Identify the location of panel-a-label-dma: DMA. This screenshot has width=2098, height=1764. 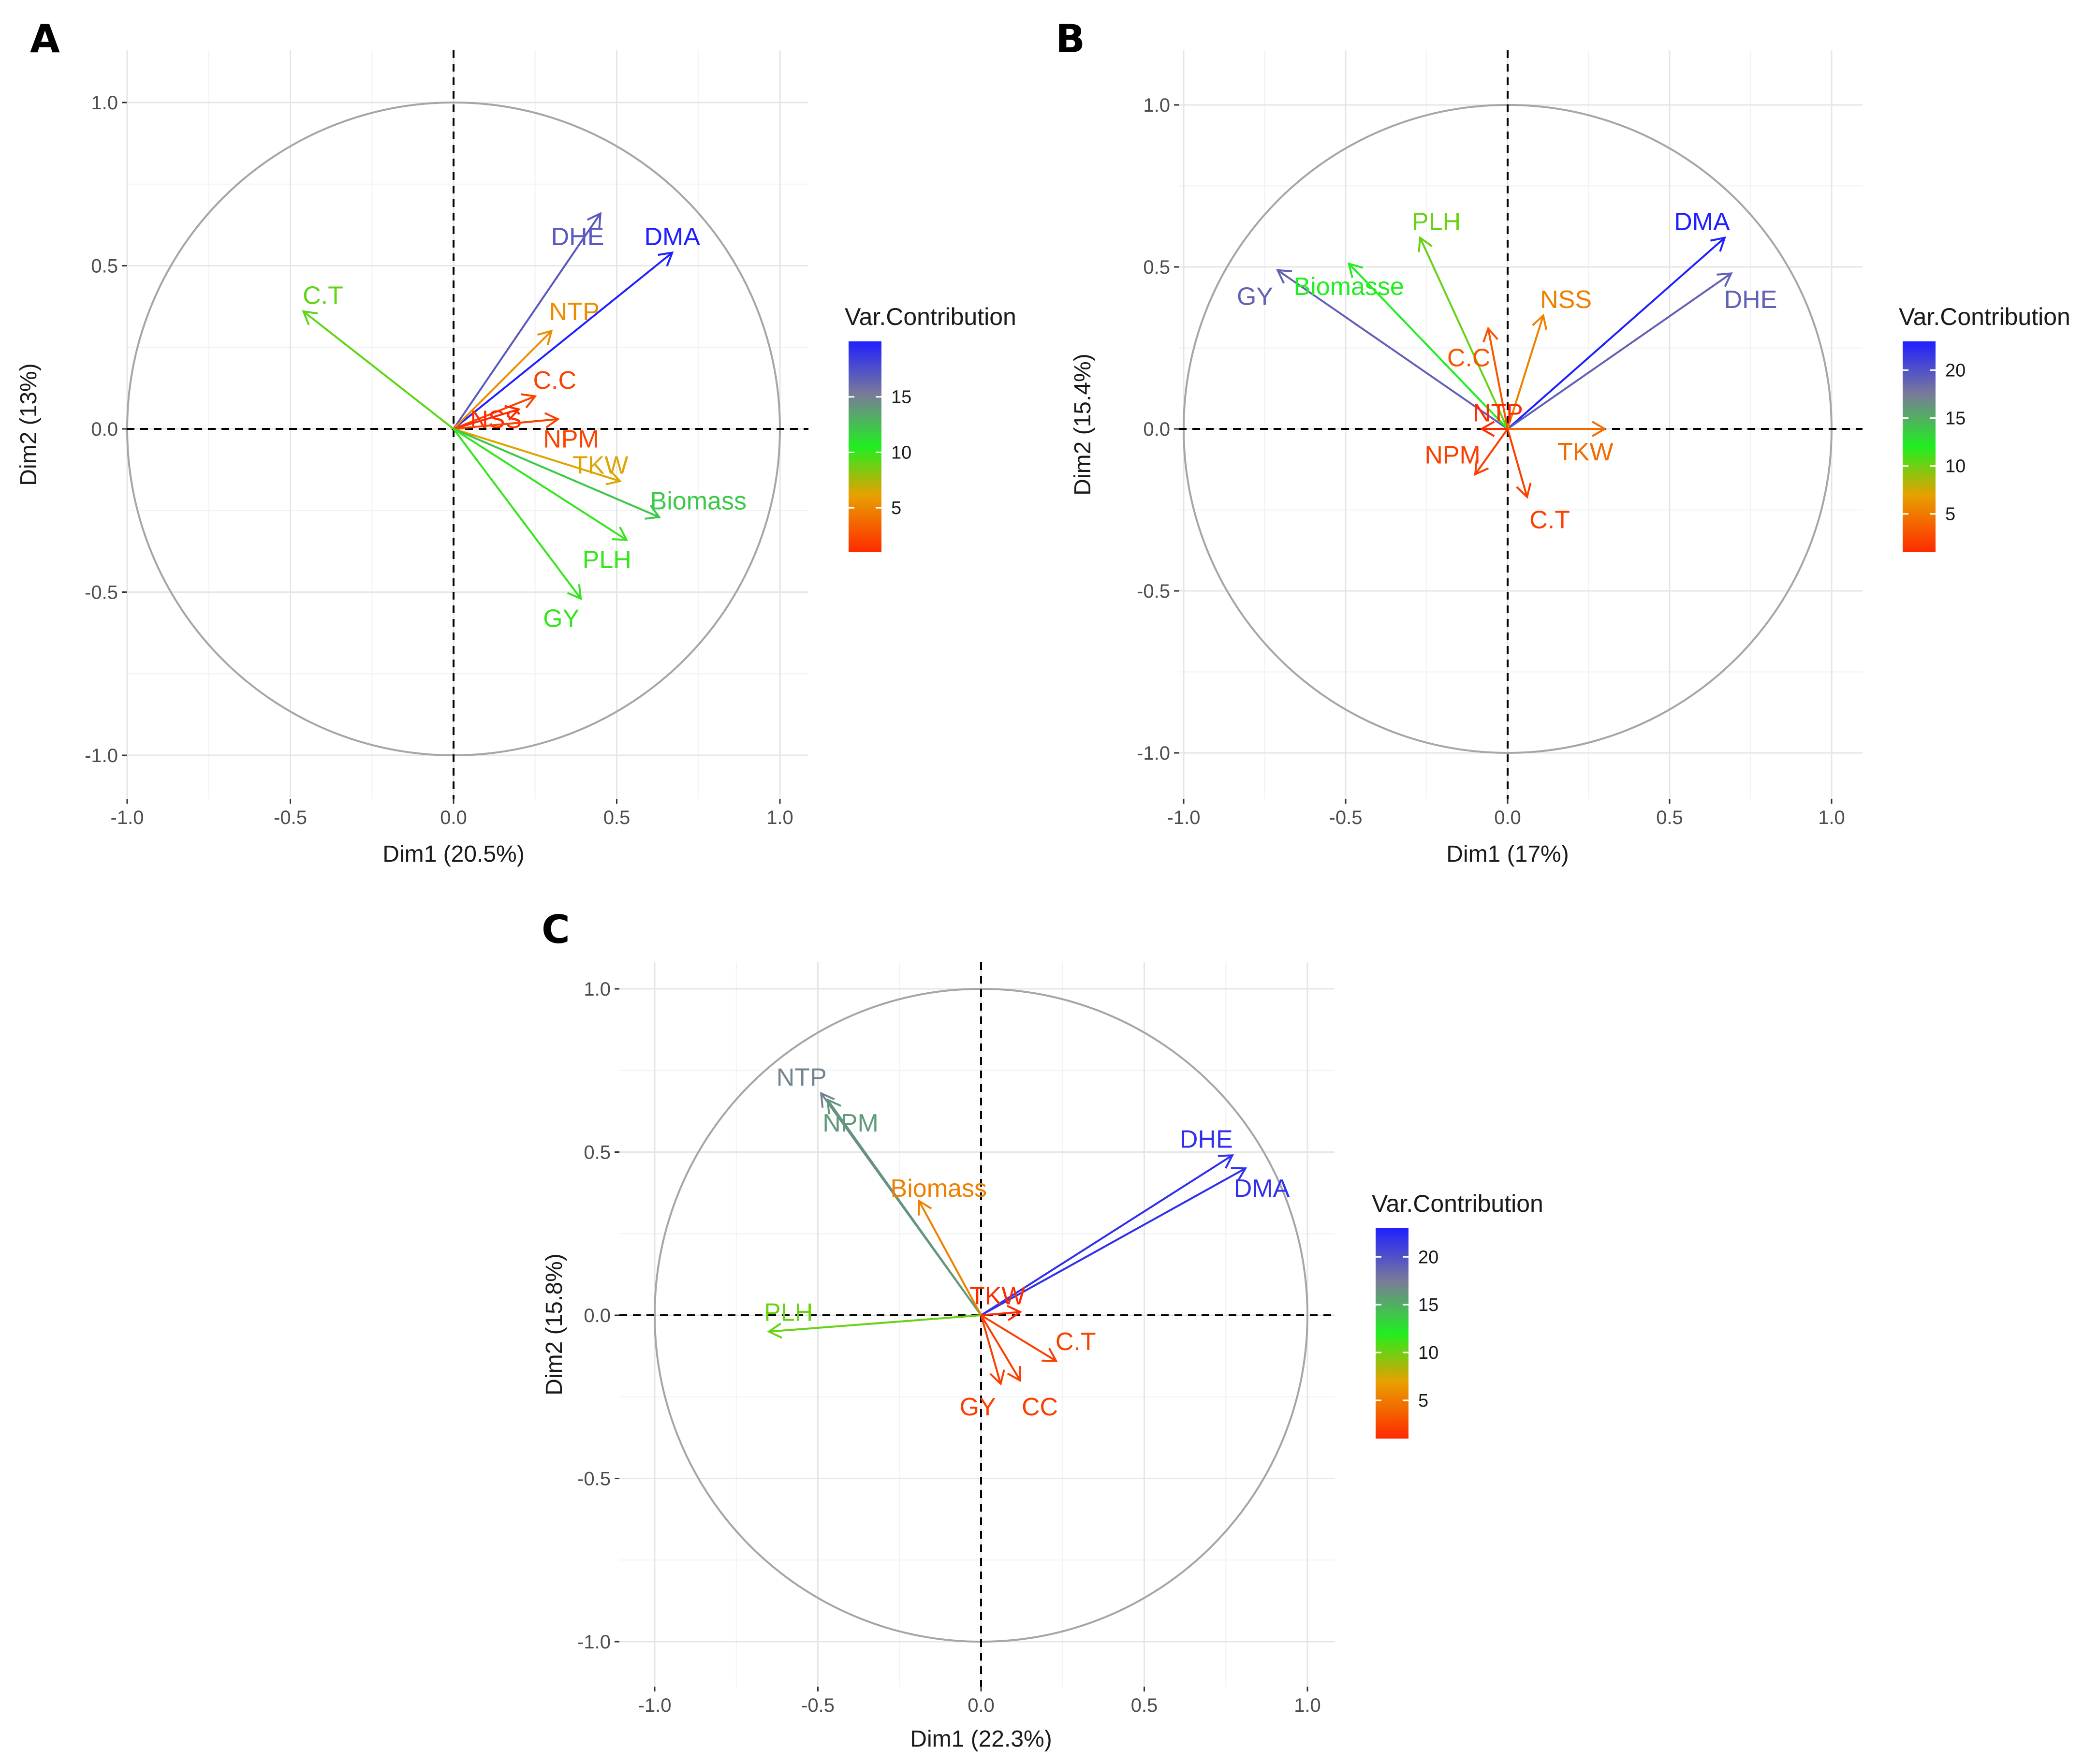
(672, 237).